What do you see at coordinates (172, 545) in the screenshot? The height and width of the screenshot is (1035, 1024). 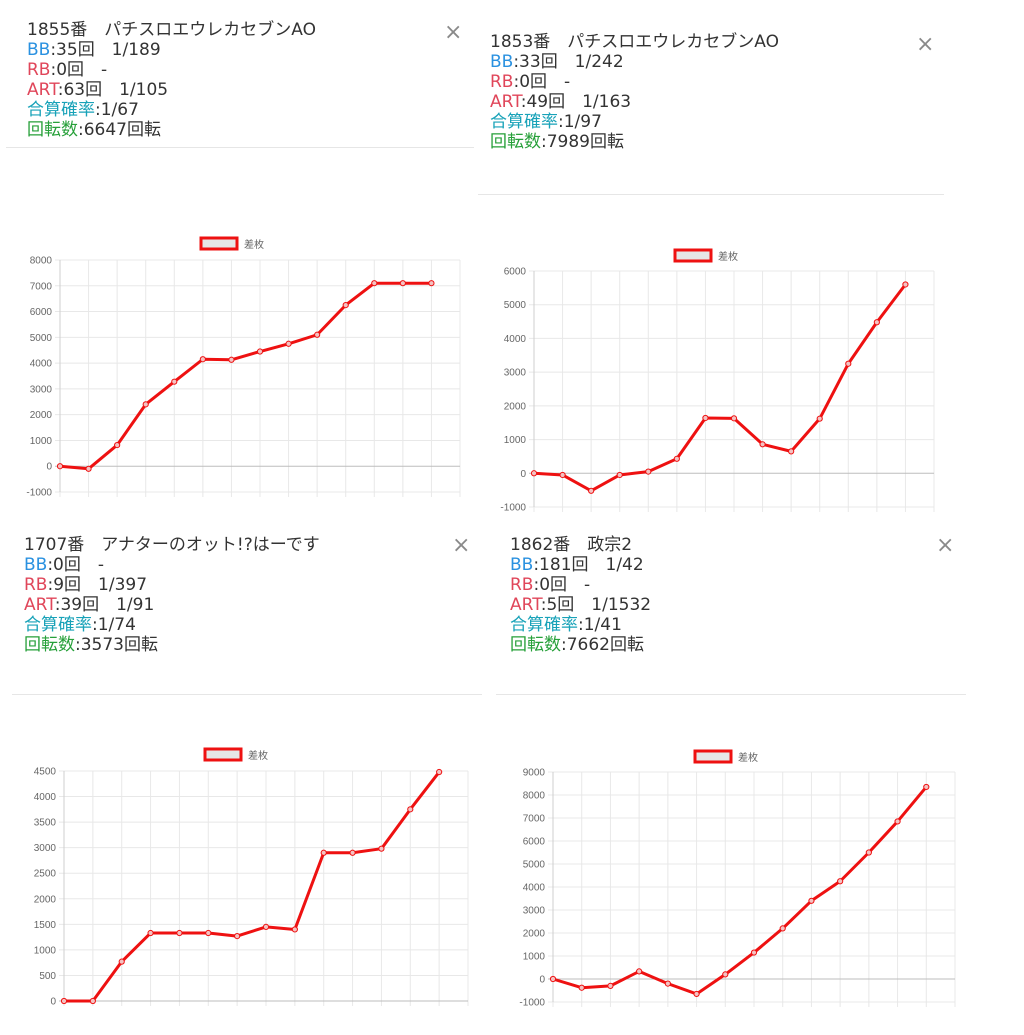 I see `machine-title: 1707番 アナターのオット!?はーです` at bounding box center [172, 545].